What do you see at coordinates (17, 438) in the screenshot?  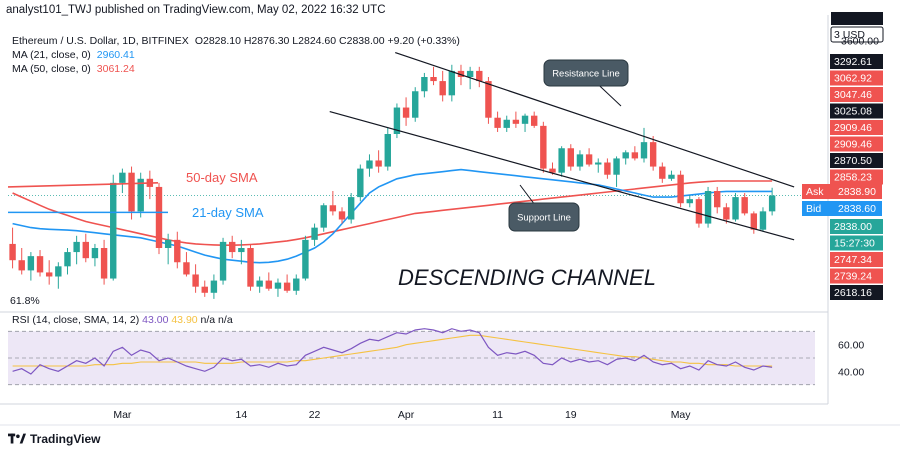 I see `tradingview-logo-icon` at bounding box center [17, 438].